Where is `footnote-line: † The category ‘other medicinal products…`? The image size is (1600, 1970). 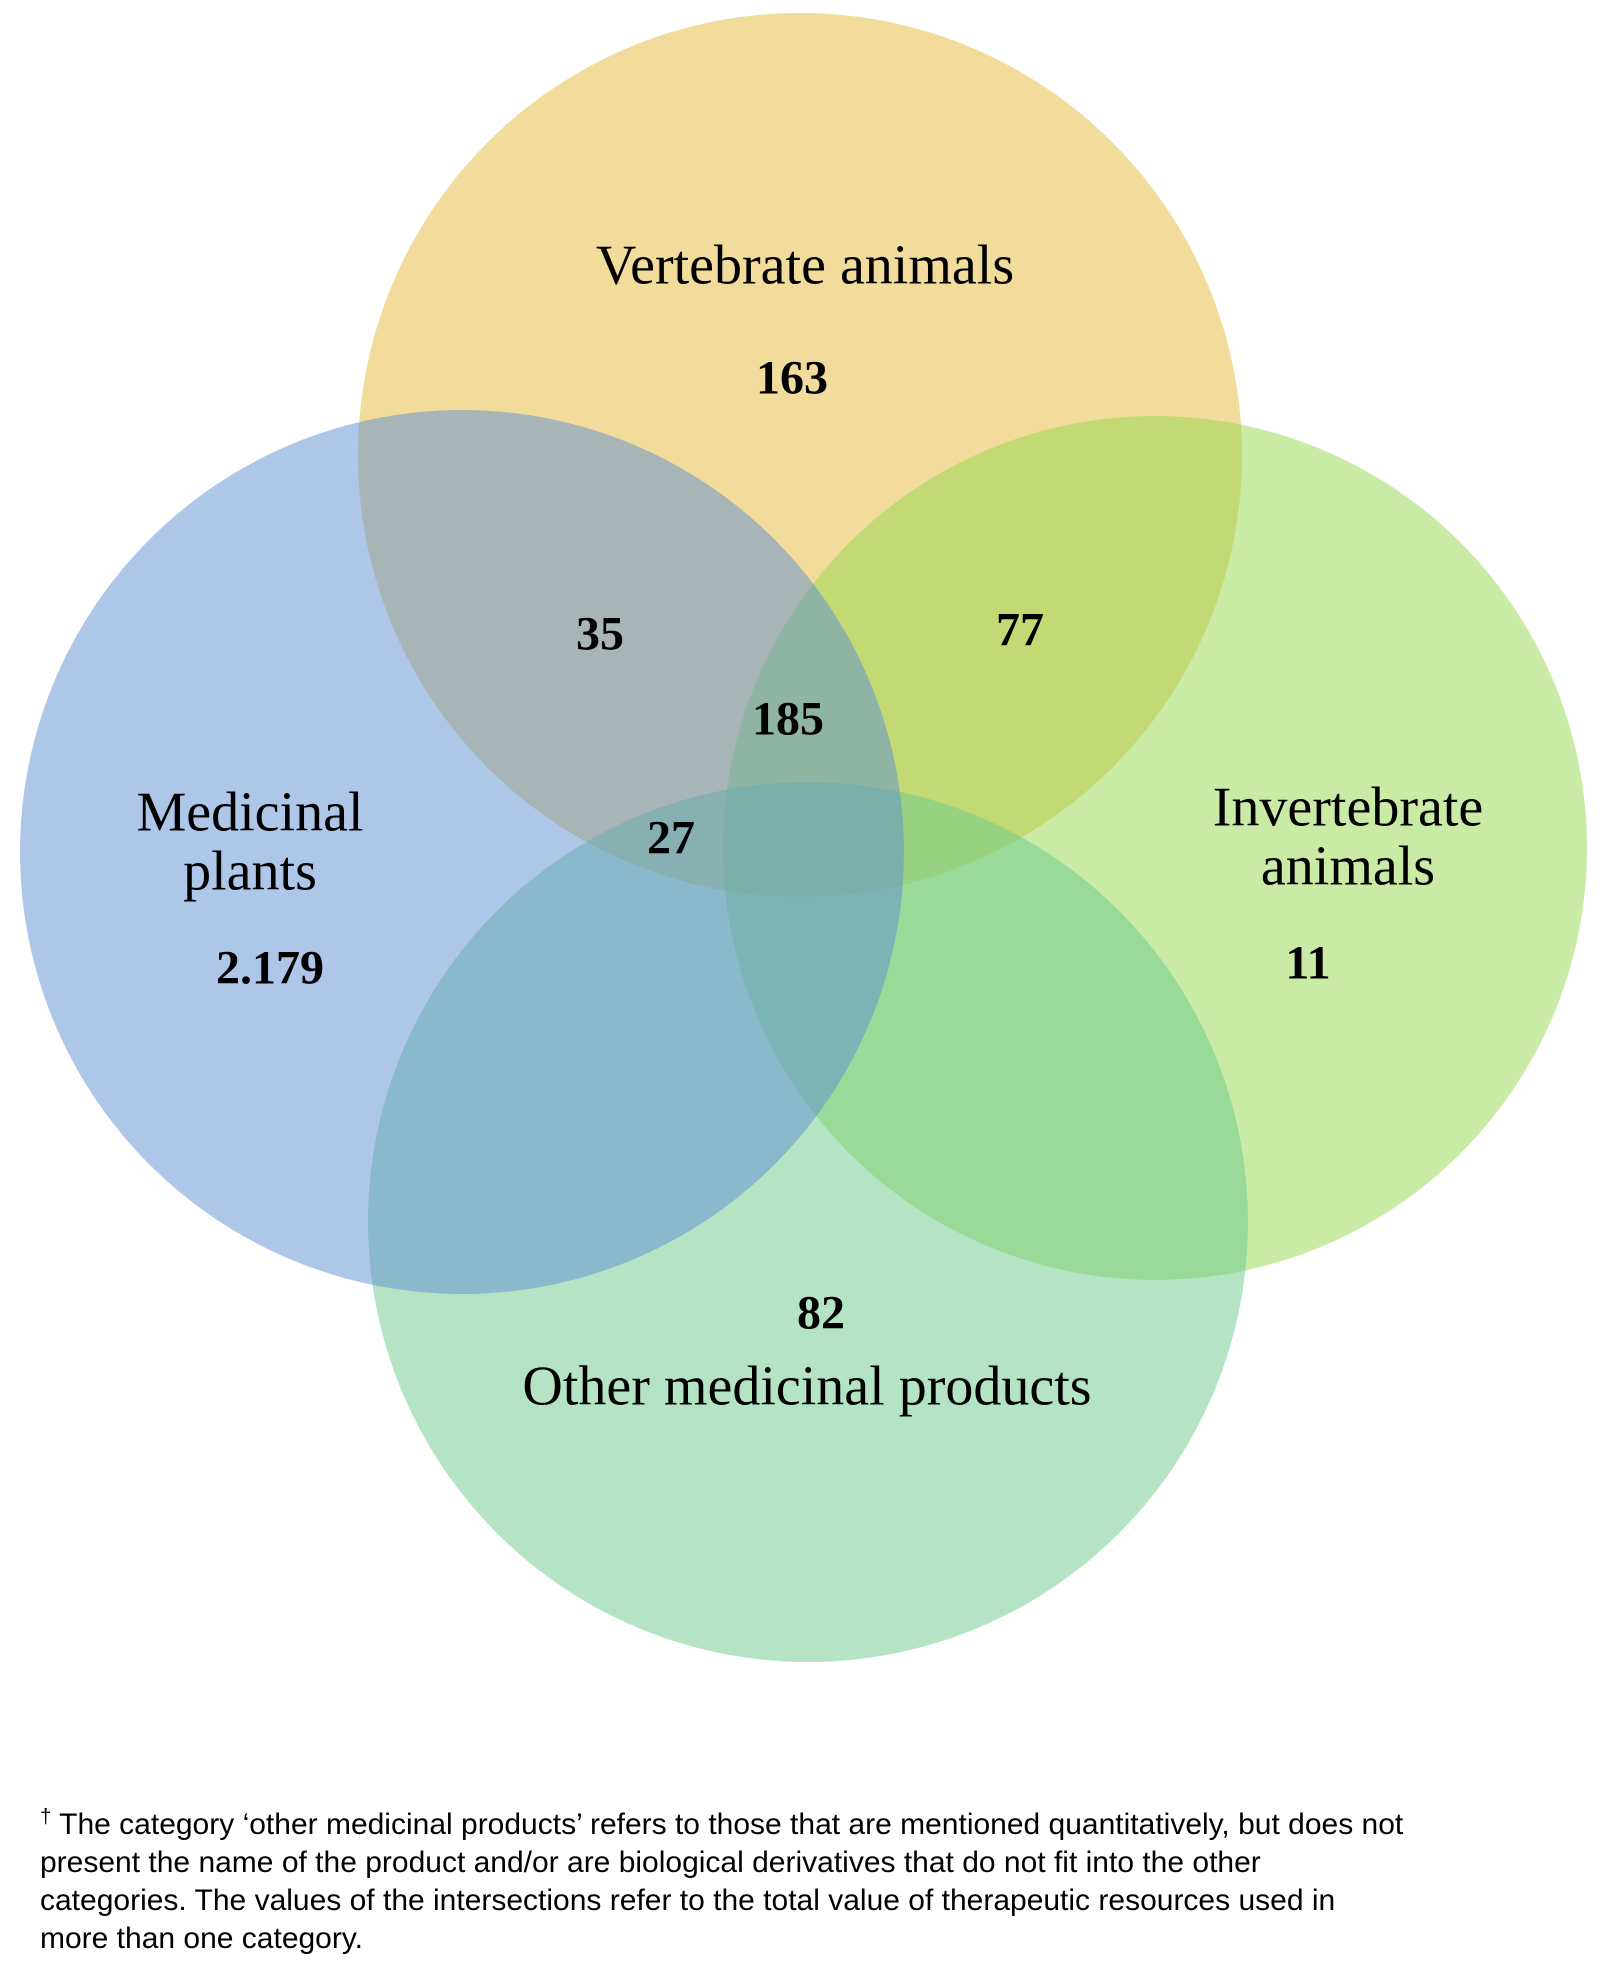
footnote-line: † The category ‘other medicinal products… is located at coordinates (805, 1825).